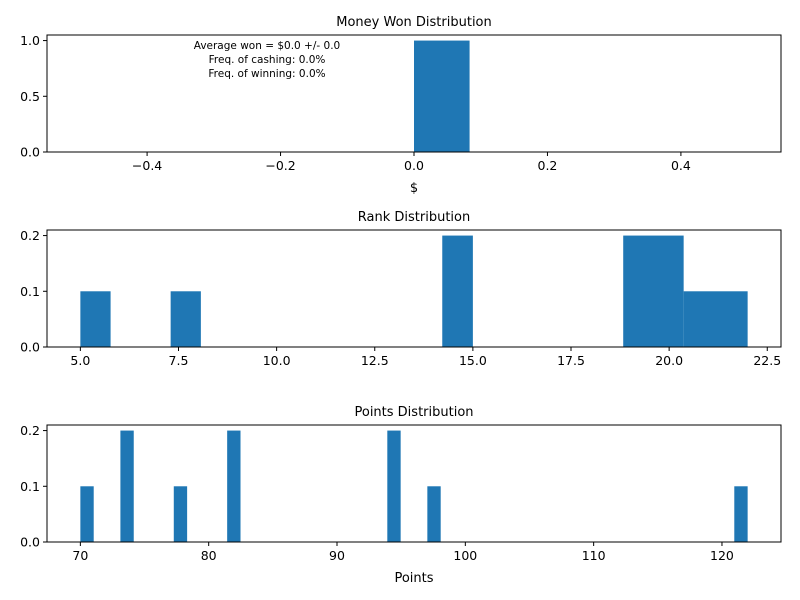  Describe the element at coordinates (414, 22) in the screenshot. I see `chart-title: Money Won Distribution` at that location.